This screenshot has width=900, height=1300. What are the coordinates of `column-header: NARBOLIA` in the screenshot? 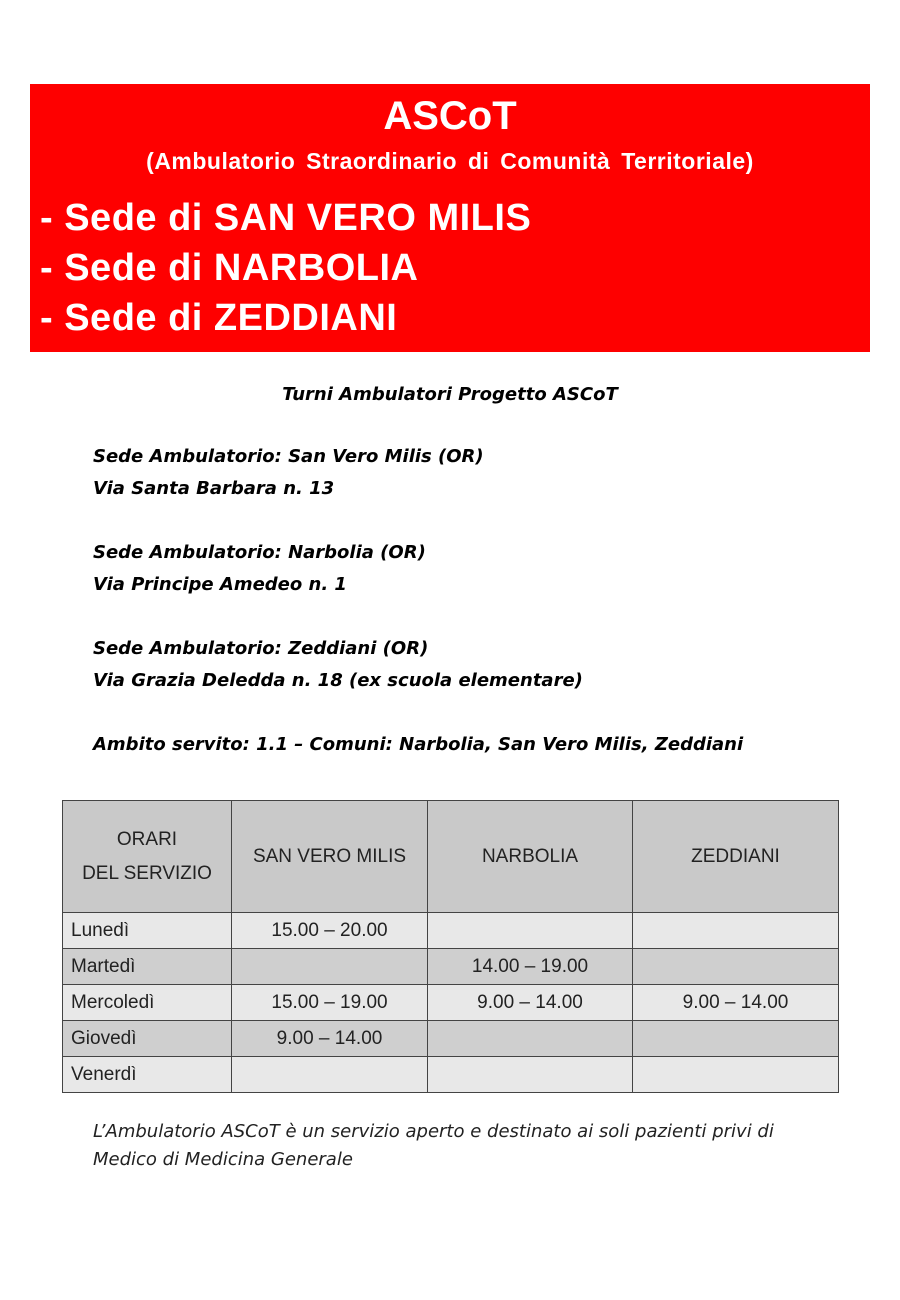 It's located at (530, 856).